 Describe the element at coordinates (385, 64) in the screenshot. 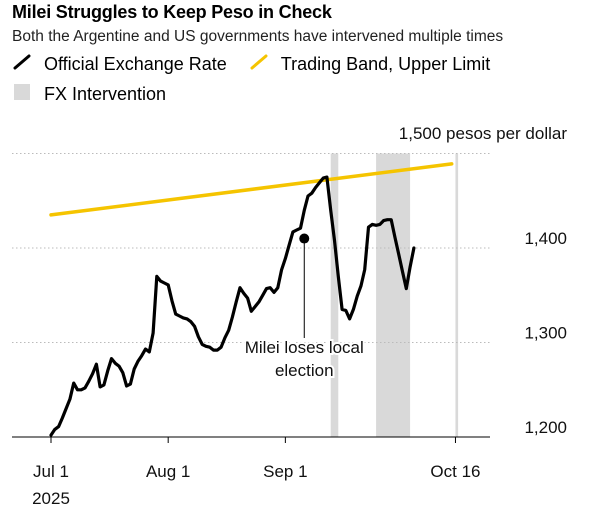

I see `legend-label-band: Trading Band, Upper Limit` at that location.